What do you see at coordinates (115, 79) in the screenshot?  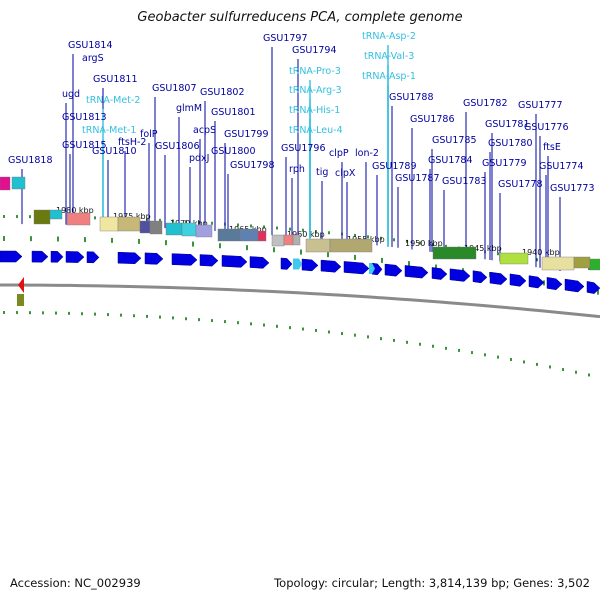 I see `gene-label: GSU1811` at bounding box center [115, 79].